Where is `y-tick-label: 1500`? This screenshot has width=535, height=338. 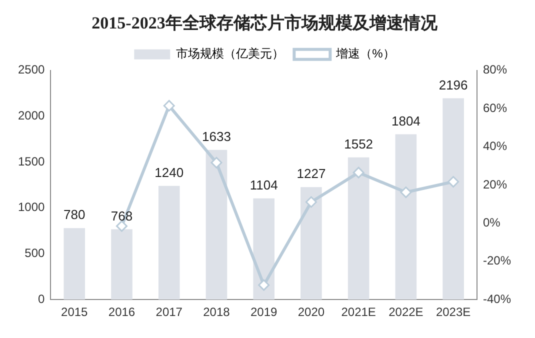 y-tick-label: 1500 is located at coordinates (32, 161).